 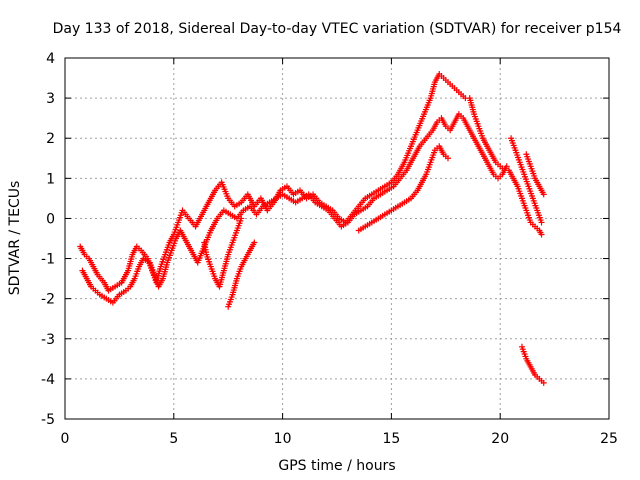 I want to click on y-tick-label: -4, so click(x=48, y=380).